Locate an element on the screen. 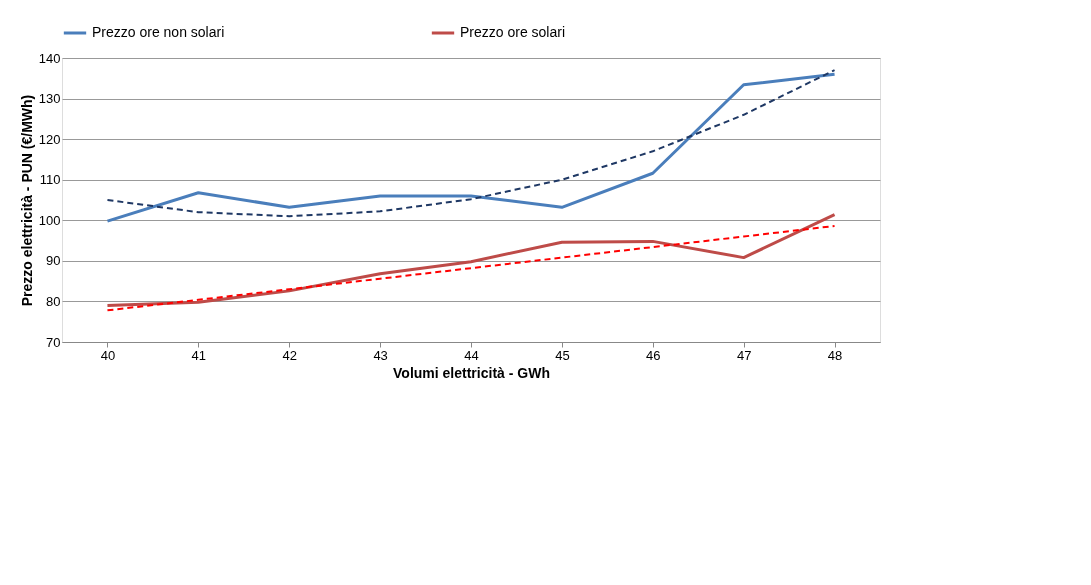 This screenshot has width=1091, height=585. x-tick-label: 42 is located at coordinates (289, 355).